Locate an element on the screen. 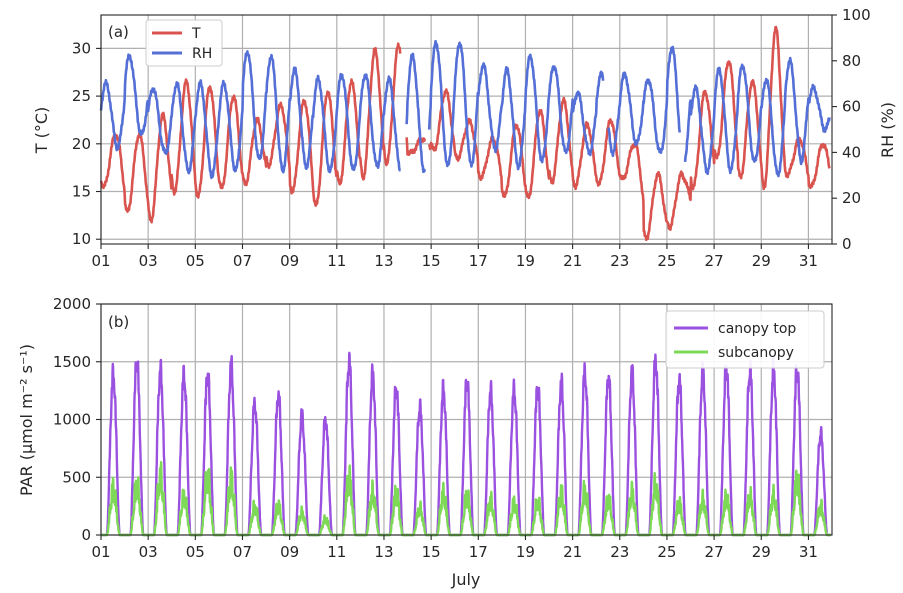 This screenshot has width=903, height=593. panel-a-label: (a) is located at coordinates (118, 32).